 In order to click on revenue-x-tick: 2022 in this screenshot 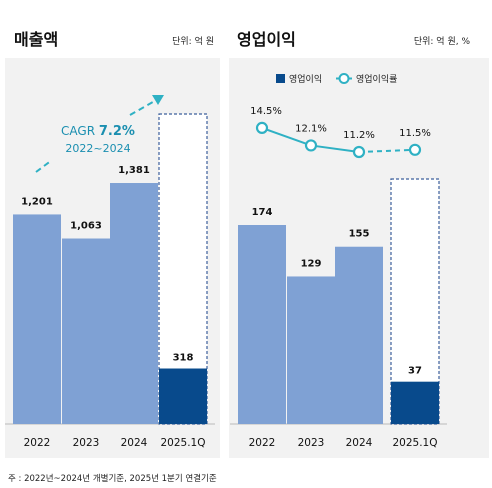, I will do `click(37, 443)`.